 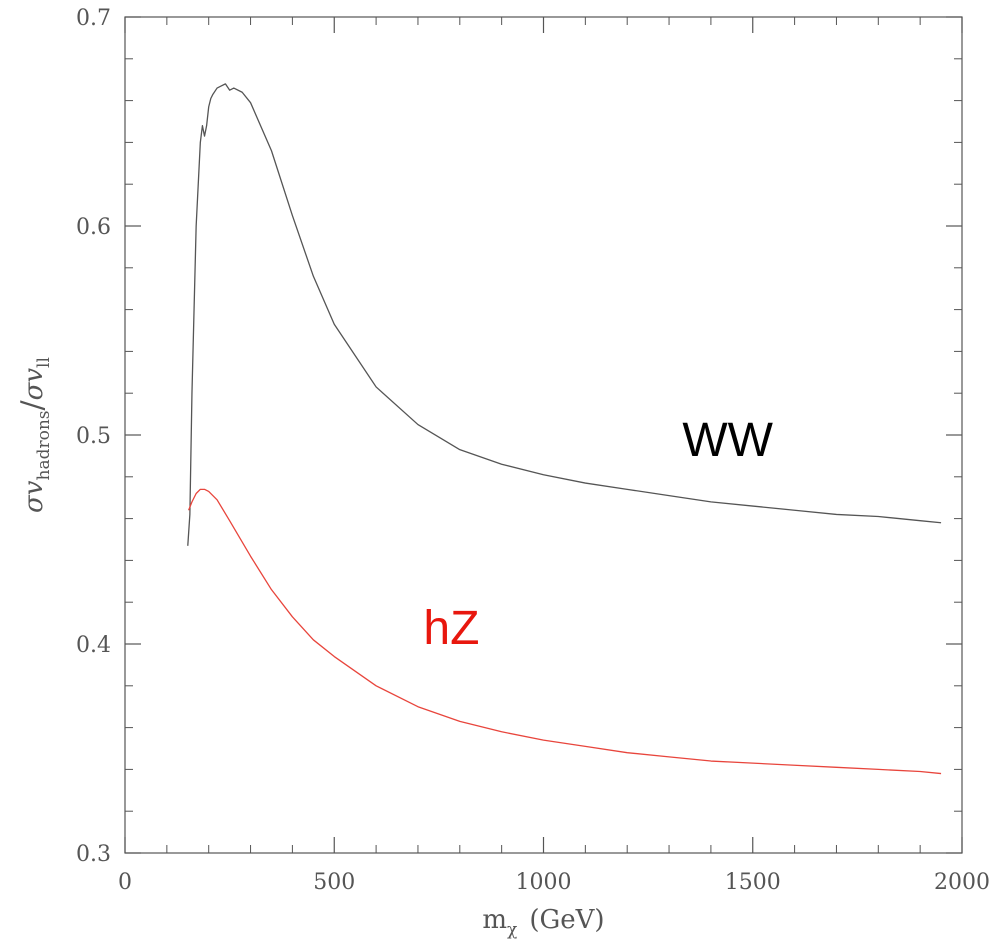 What do you see at coordinates (125, 882) in the screenshot?
I see `x-tick-label: 0` at bounding box center [125, 882].